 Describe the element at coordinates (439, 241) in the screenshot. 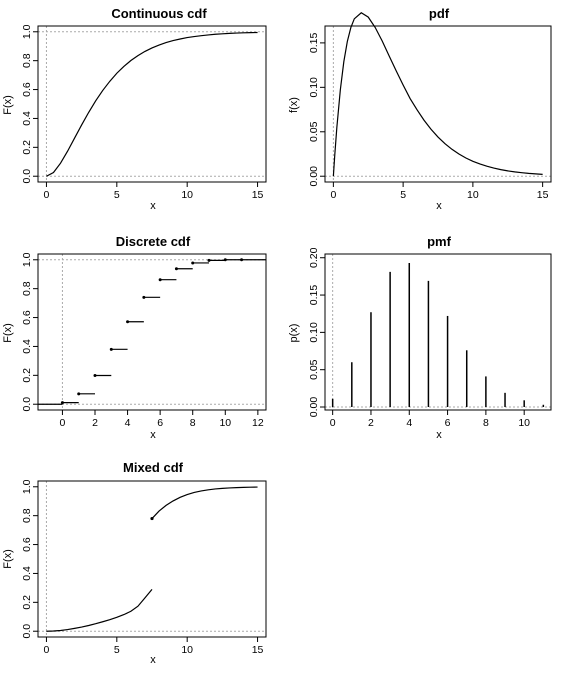

I see `panel-title: pmf` at that location.